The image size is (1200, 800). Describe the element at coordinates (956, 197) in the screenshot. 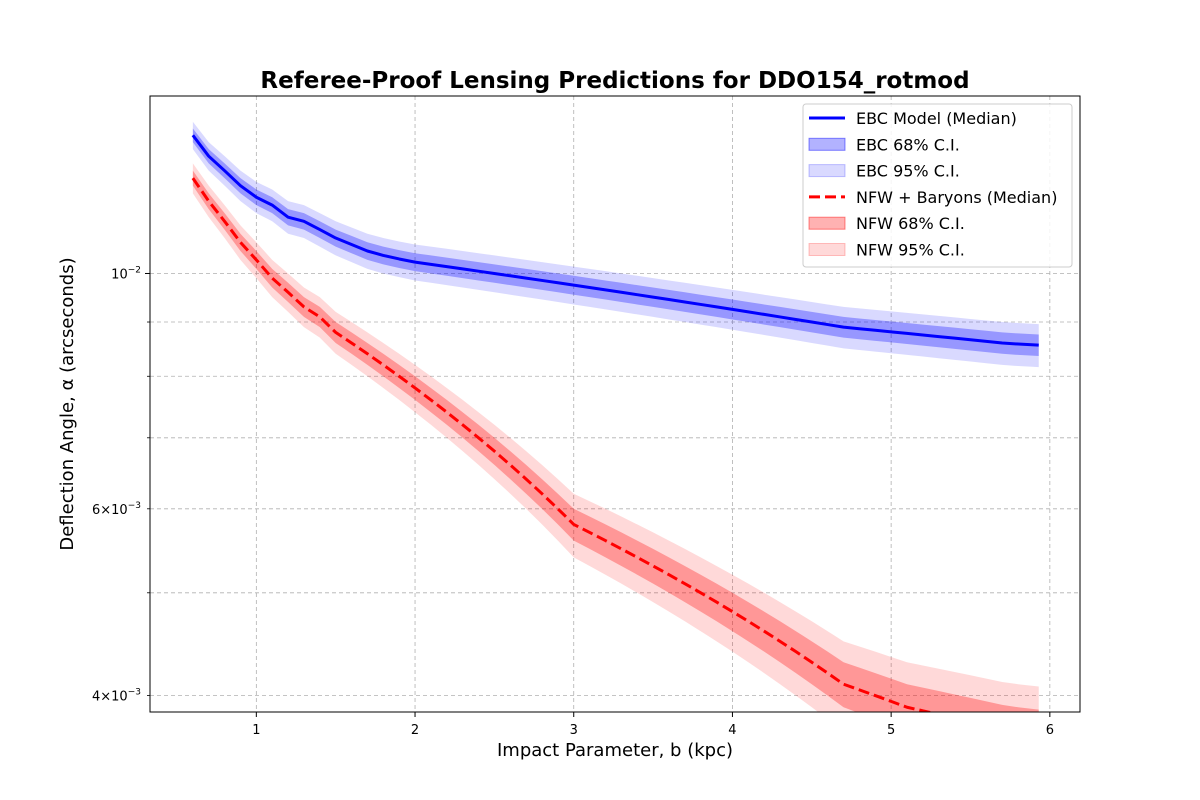

I see `legend-label-nfw-baryons-median: NFW + Baryons (Median)` at that location.